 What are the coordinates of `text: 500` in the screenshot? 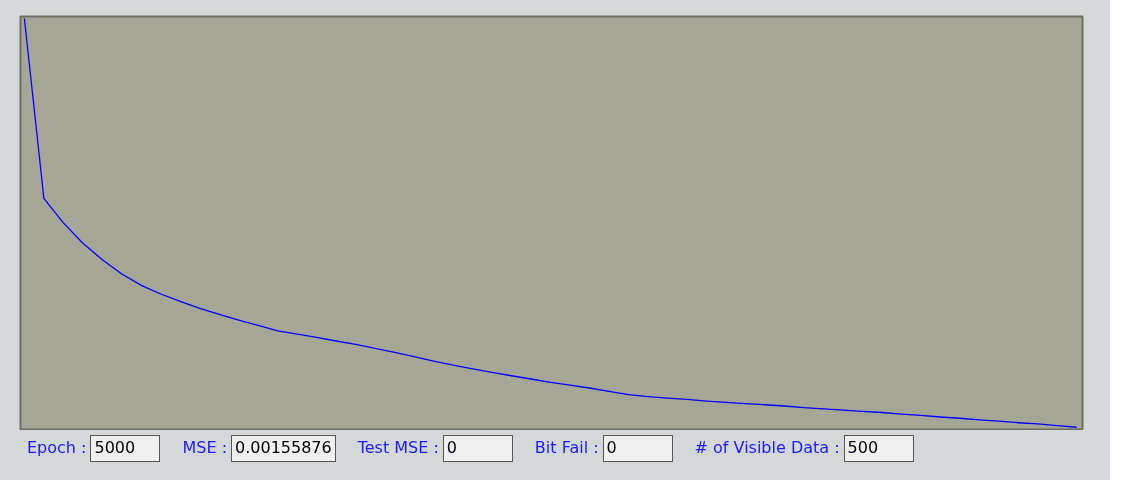 It's located at (878, 448).